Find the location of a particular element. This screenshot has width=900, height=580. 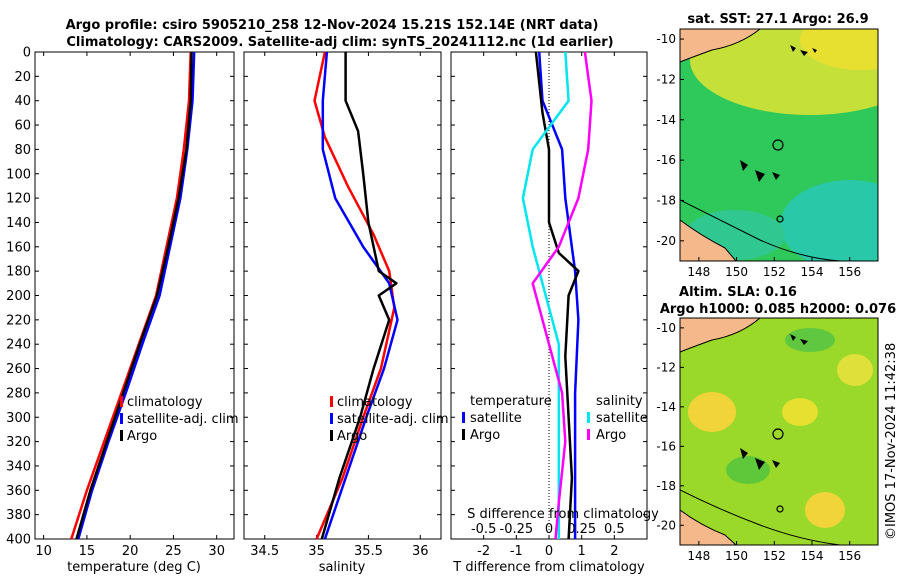

sal-series-argo is located at coordinates (359, 296).